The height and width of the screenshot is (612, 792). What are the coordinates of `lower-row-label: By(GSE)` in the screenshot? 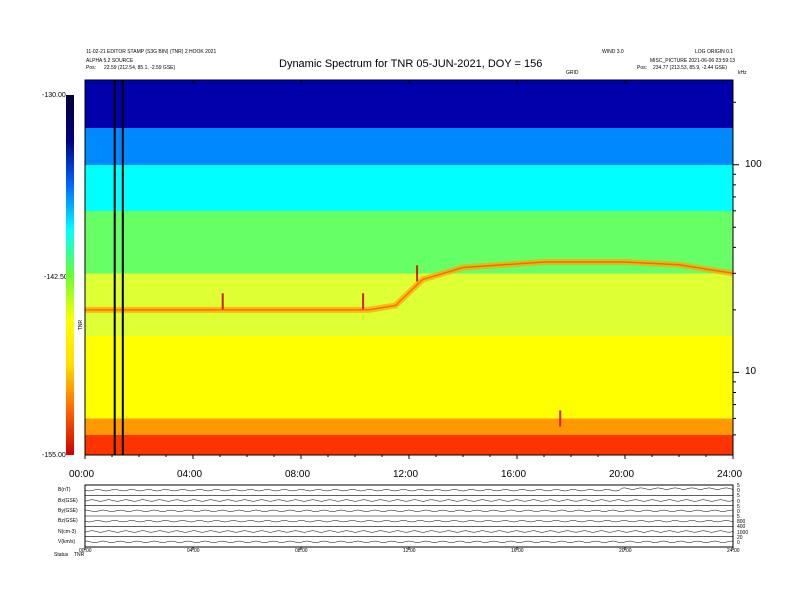 It's located at (68, 510).